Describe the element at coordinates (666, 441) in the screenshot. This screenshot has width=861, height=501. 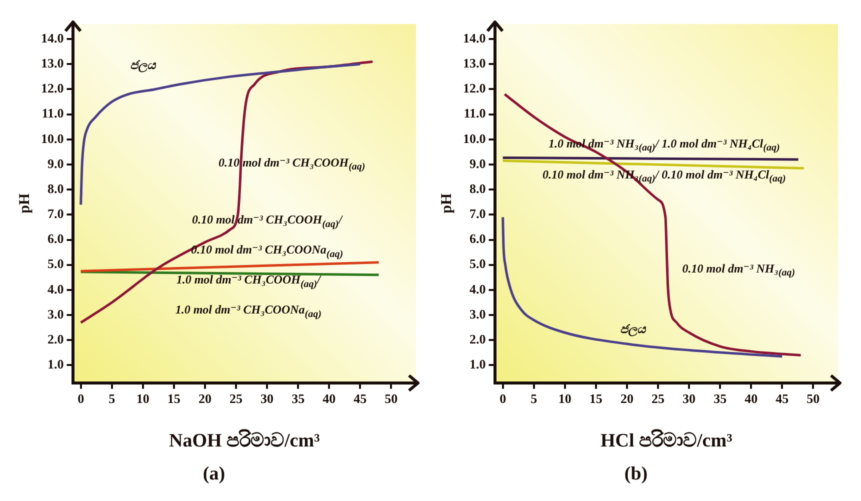
I see `x-axis-title: HCl පරිමාව/cm³` at that location.